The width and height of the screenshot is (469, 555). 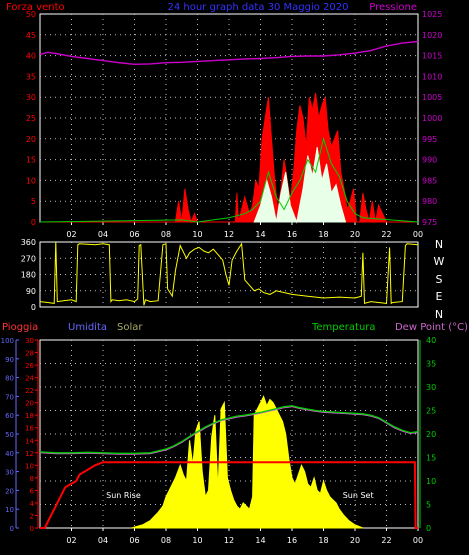 What do you see at coordinates (33, 222) in the screenshot?
I see `wind-speed-tick-label: 0` at bounding box center [33, 222].